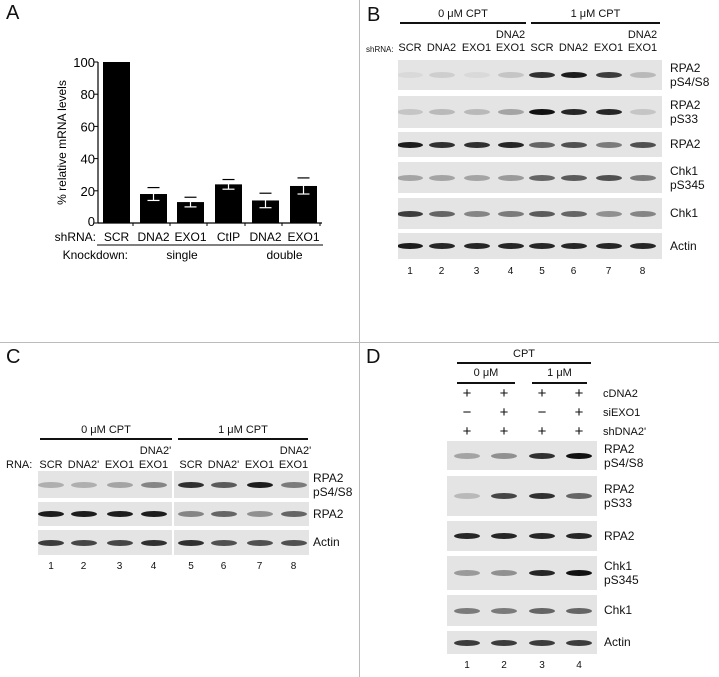 The image size is (719, 677). What do you see at coordinates (155, 451) in the screenshot?
I see `lane-label-top: DNA2'` at bounding box center [155, 451].